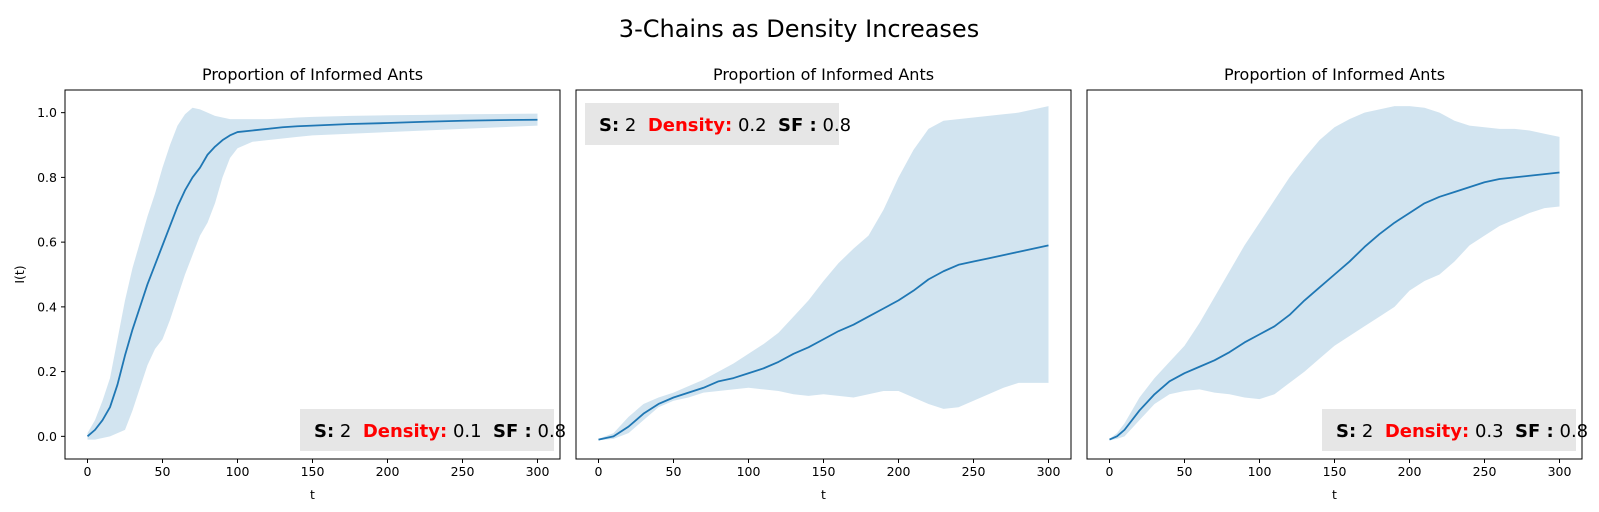  Describe the element at coordinates (799, 29) in the screenshot. I see `figure-title: 3-Chains as Density Increases` at that location.